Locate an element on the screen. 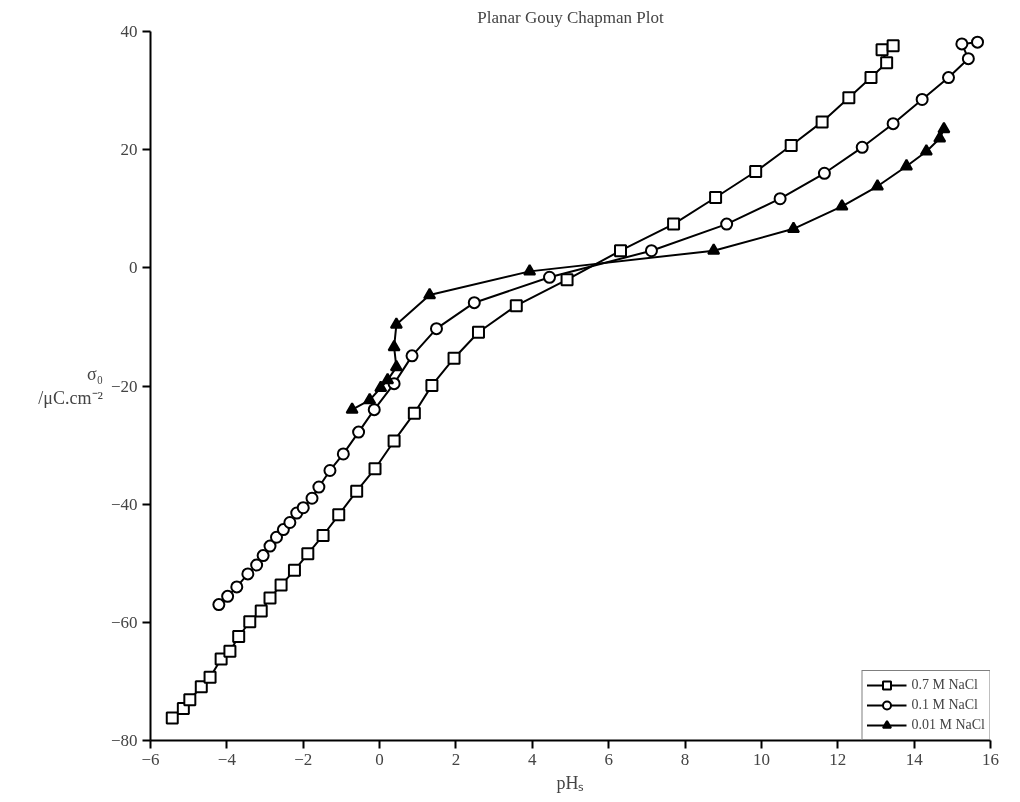 The width and height of the screenshot is (1020, 802). x-tick-label: 0 is located at coordinates (379, 759).